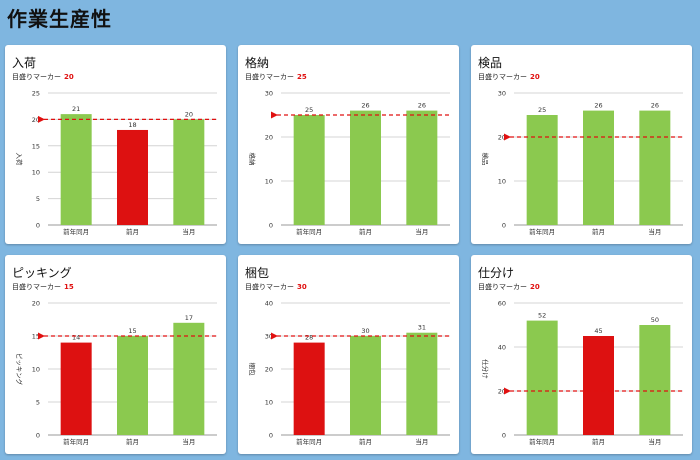 The height and width of the screenshot is (460, 700). I want to click on bar-chart: 0 20 40 60 仕分け 52 前年同月 45 前月 50 当月, so click(582, 373).